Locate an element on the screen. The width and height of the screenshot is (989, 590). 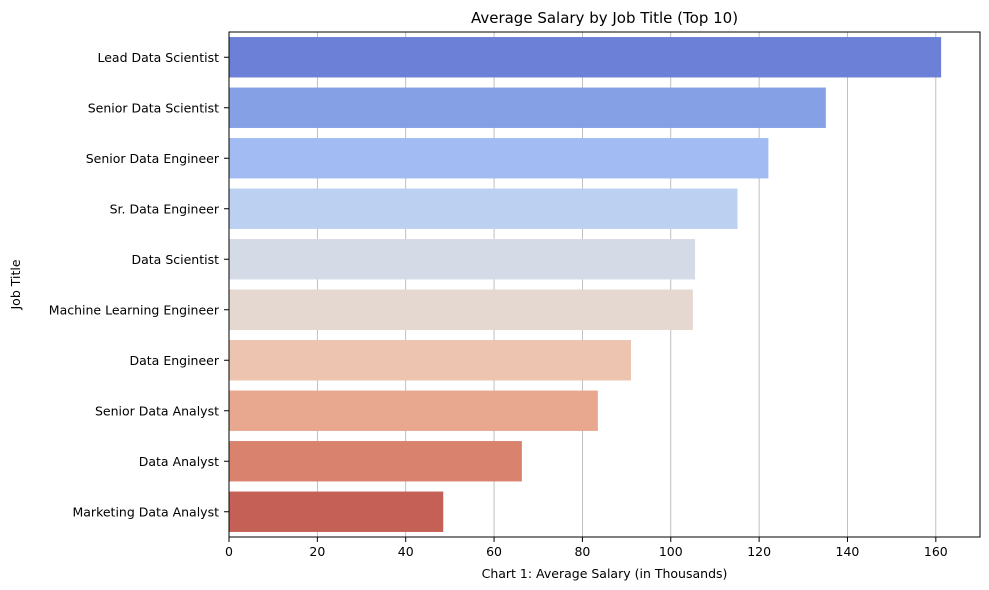
y-axis-label: Job Title is located at coordinates (15, 284).